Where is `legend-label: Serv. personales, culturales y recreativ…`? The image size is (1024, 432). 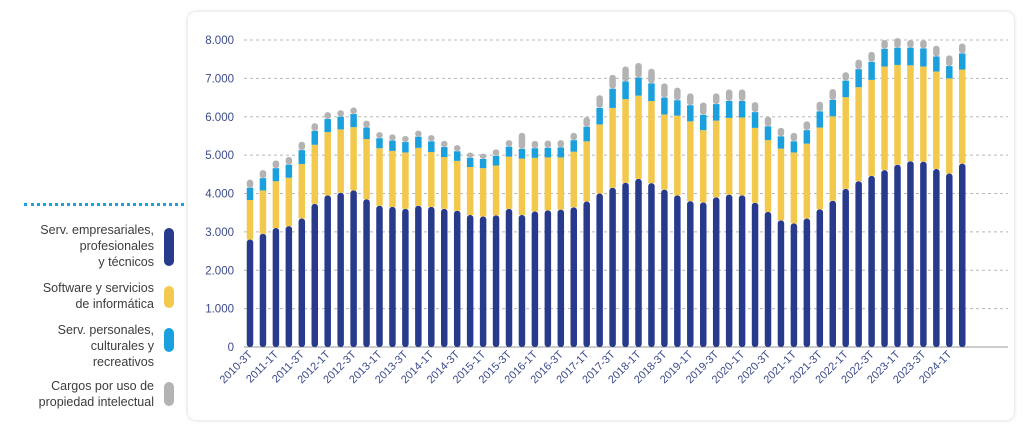
legend-label: Serv. personales, culturales y recreativ… is located at coordinates (105, 346).